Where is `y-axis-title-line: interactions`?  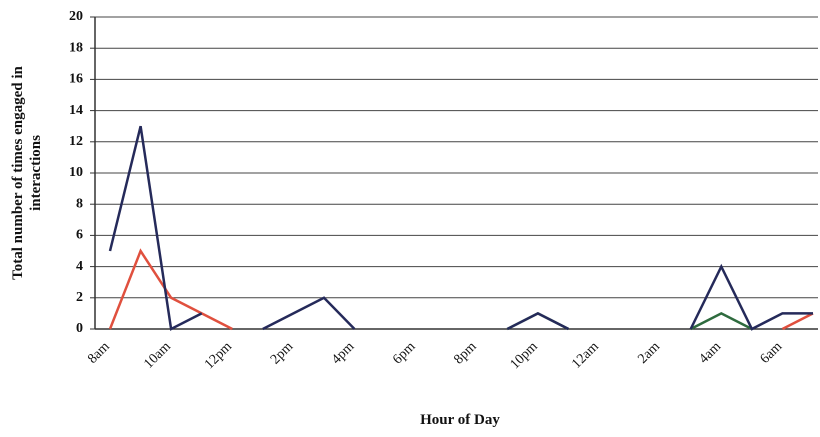 y-axis-title-line: interactions is located at coordinates (36, 173).